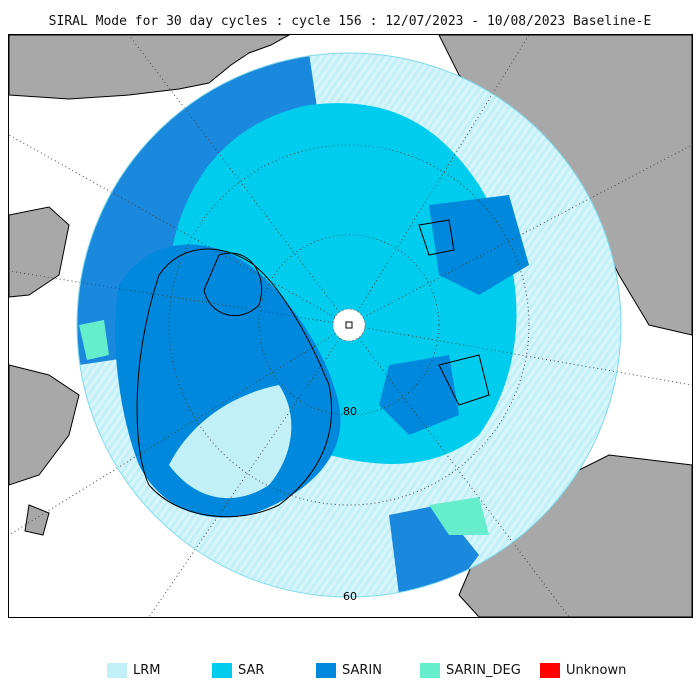 This screenshot has height=700, width=700. Describe the element at coordinates (230, 442) in the screenshot. I see `lrm-greenland-interior` at that location.